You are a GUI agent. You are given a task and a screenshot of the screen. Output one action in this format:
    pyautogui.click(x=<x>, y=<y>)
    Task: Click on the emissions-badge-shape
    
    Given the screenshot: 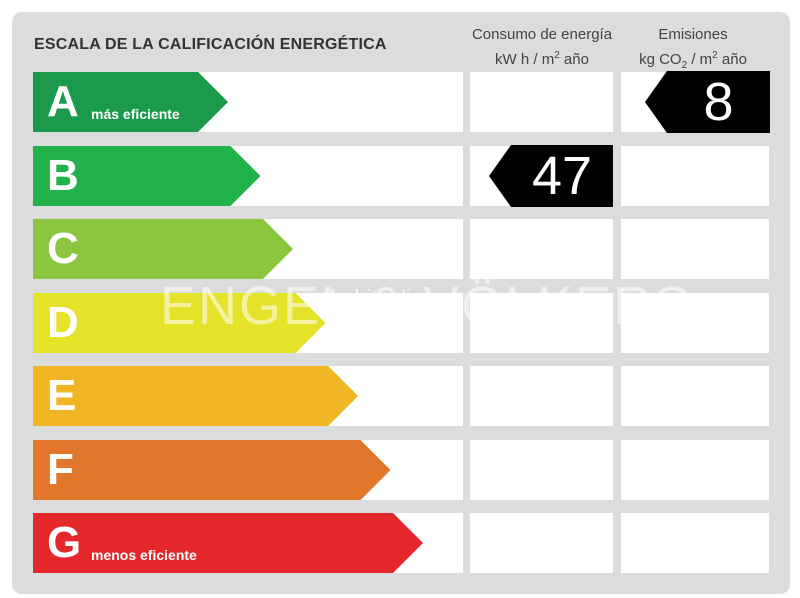 What is the action you would take?
    pyautogui.click(x=707, y=102)
    